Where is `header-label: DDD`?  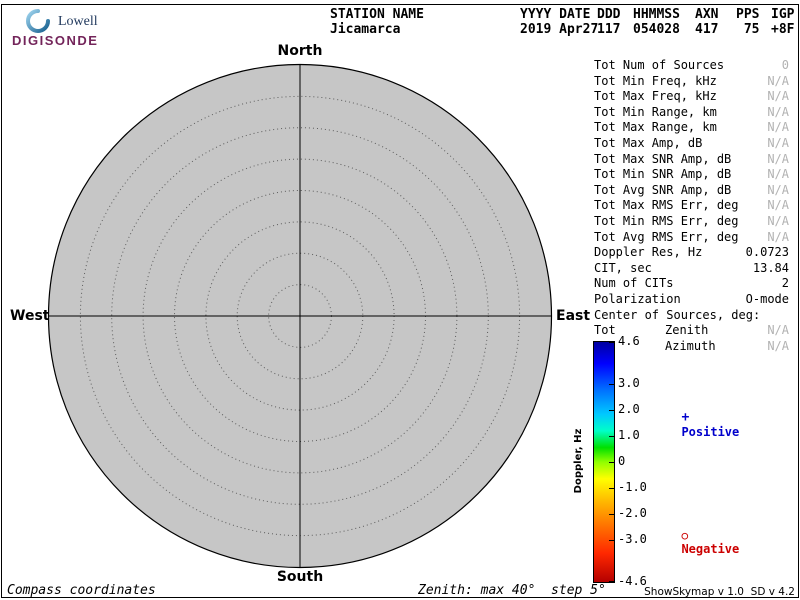 header-label: DDD is located at coordinates (609, 14).